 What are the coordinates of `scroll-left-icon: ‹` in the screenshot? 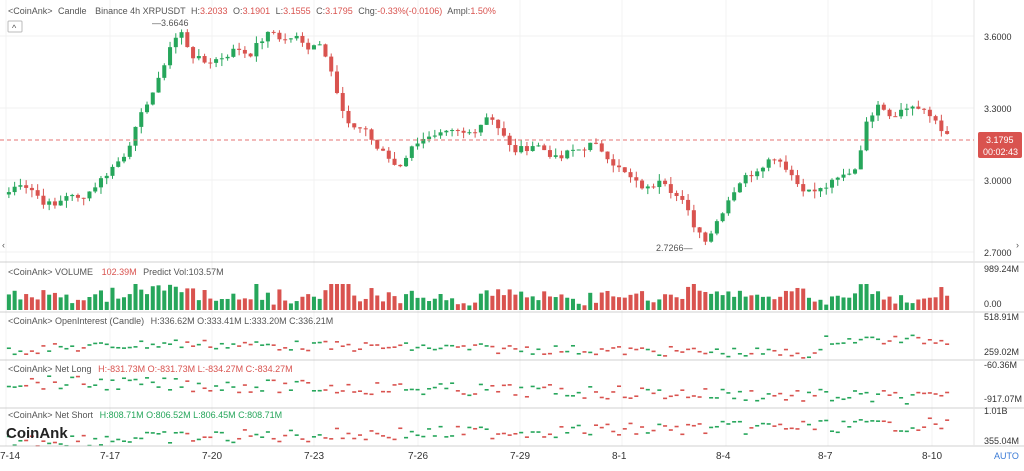 It's located at (3, 245).